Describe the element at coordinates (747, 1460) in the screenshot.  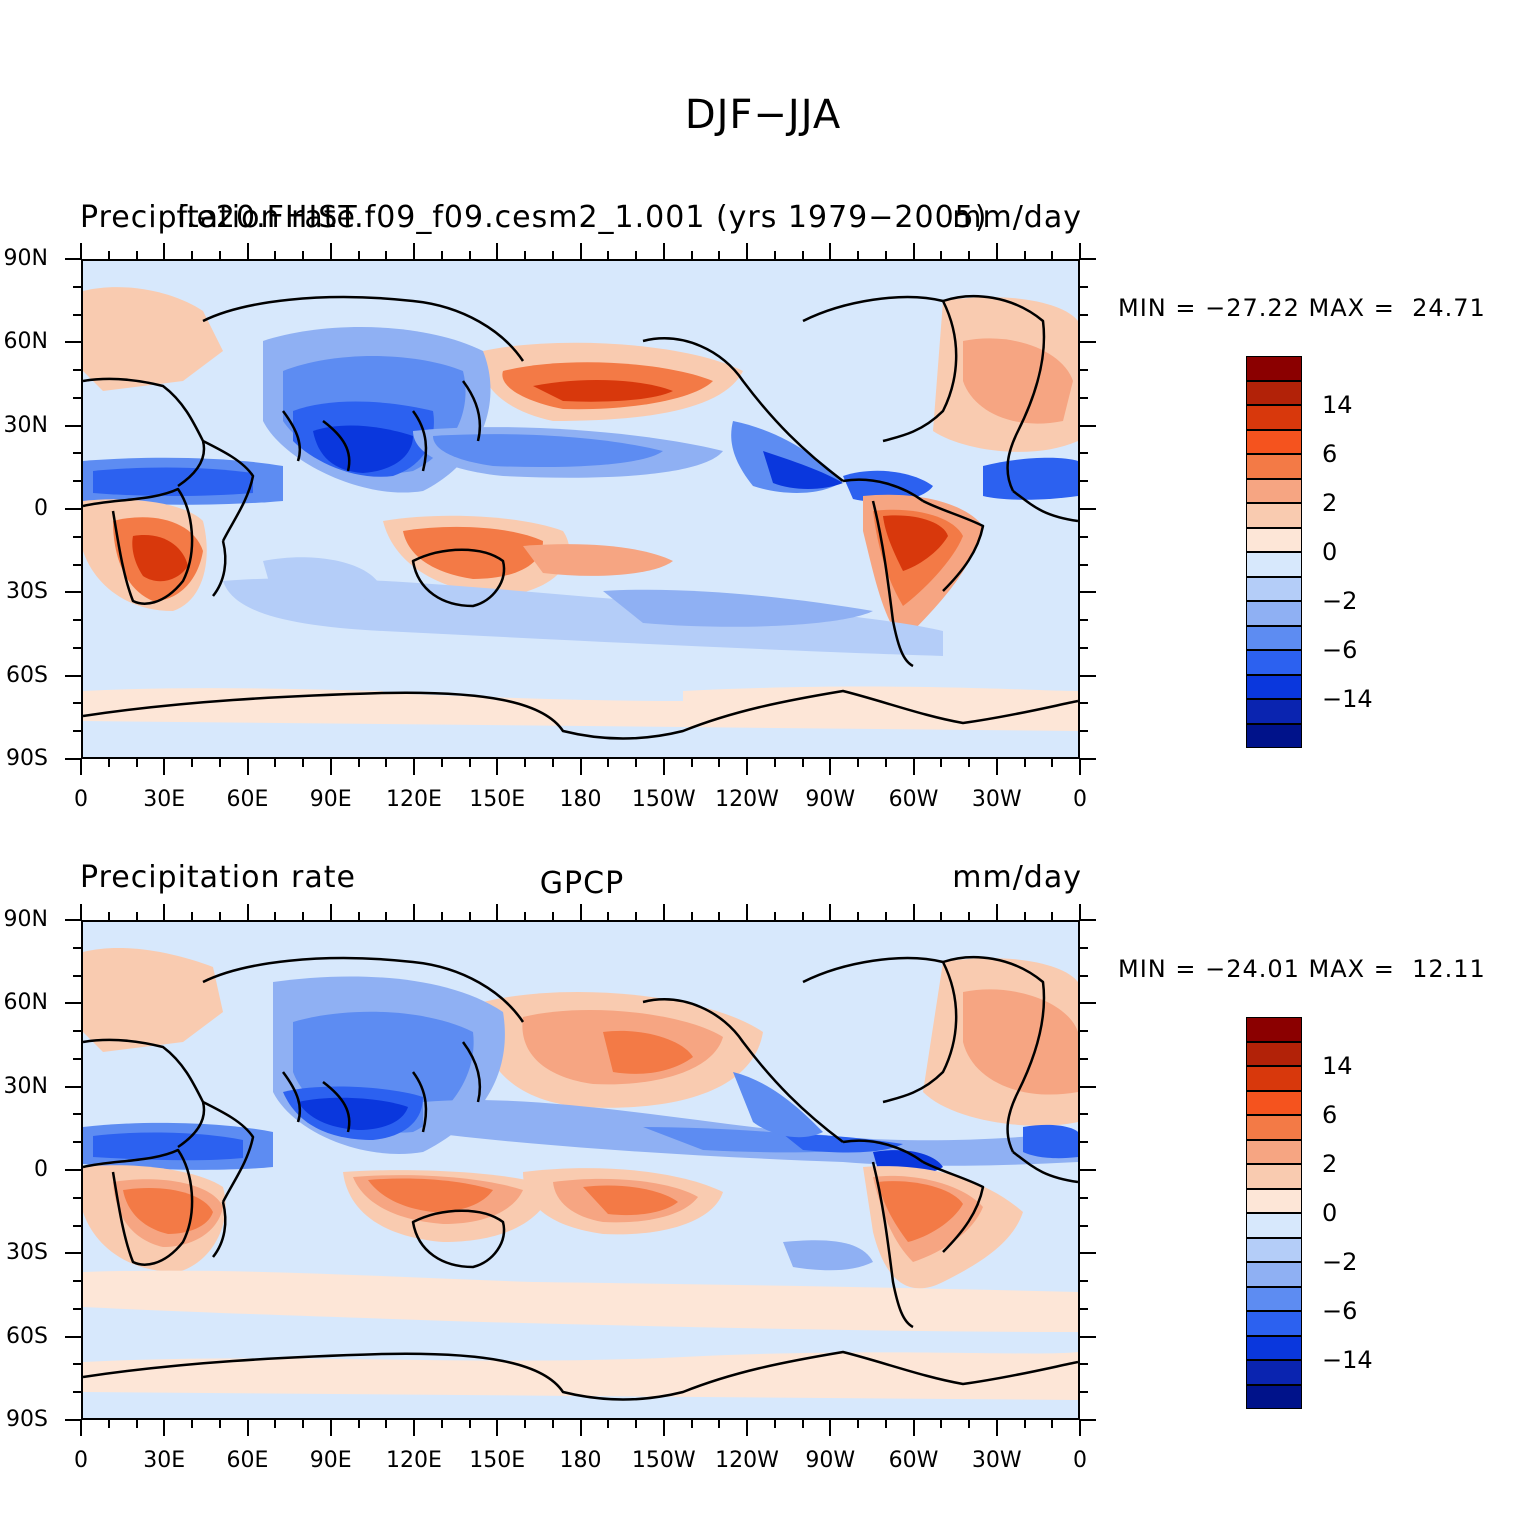
I see `panel2-lon-label: 120W` at that location.